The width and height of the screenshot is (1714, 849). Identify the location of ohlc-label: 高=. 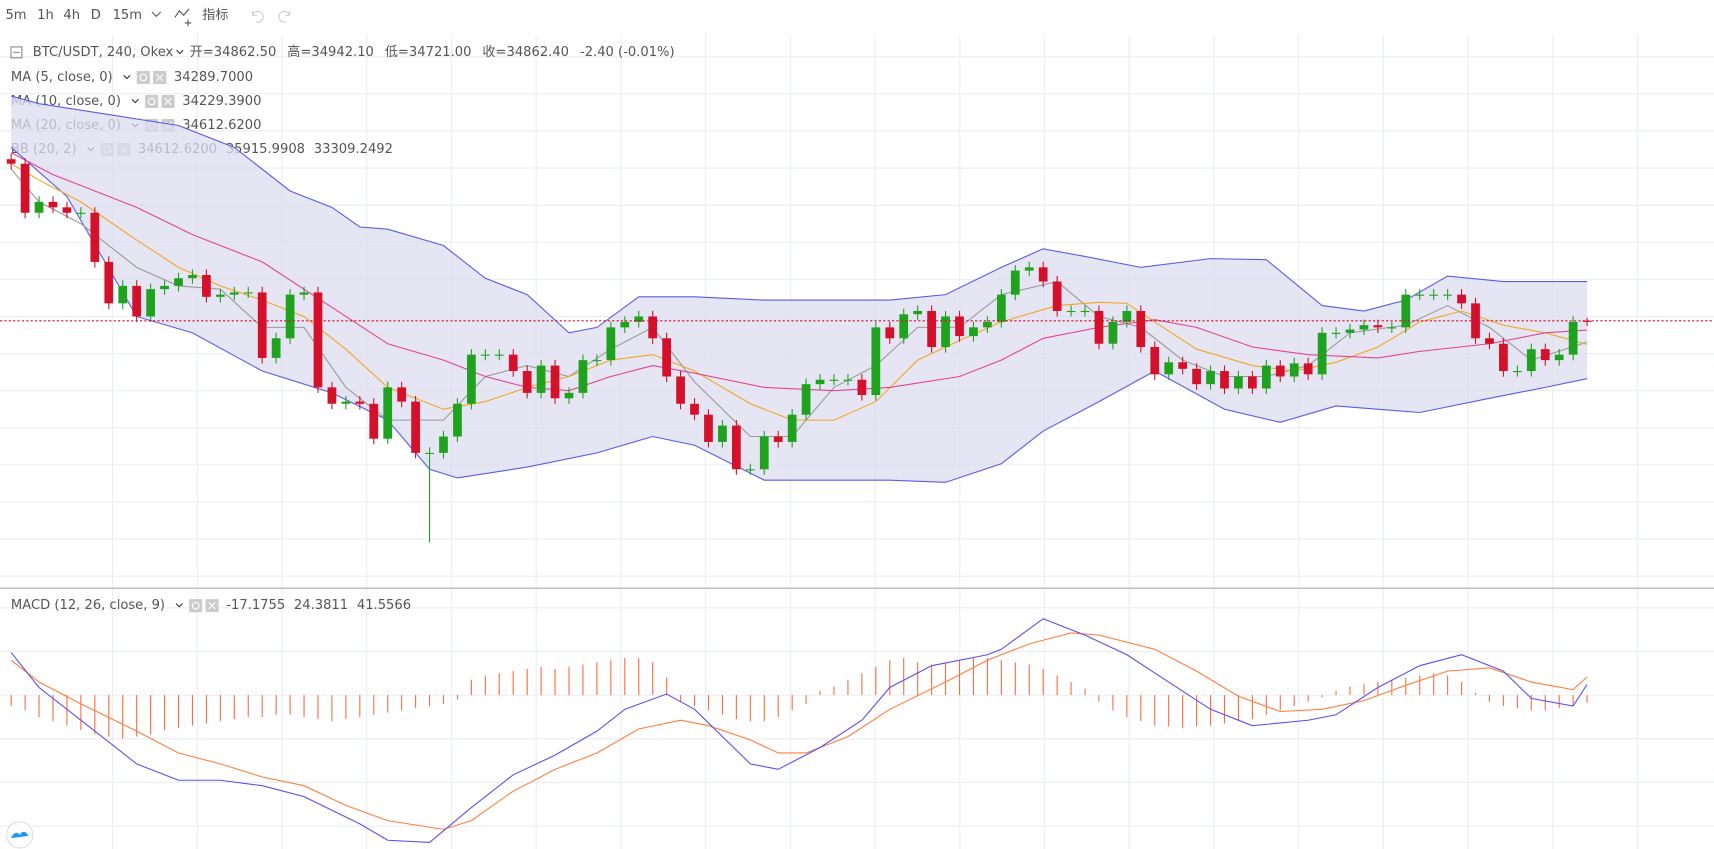
(299, 51).